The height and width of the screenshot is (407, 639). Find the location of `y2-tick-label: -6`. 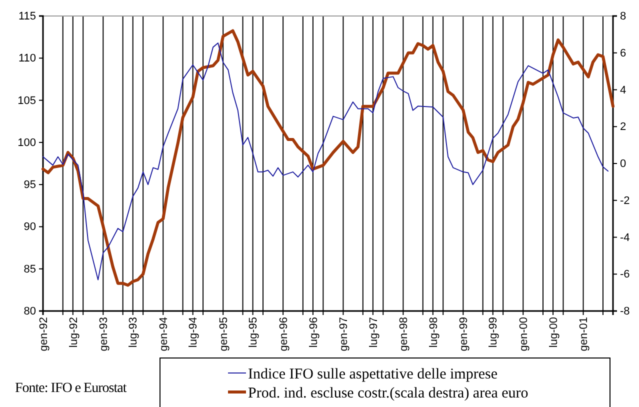

y2-tick-label: -6 is located at coordinates (625, 274).